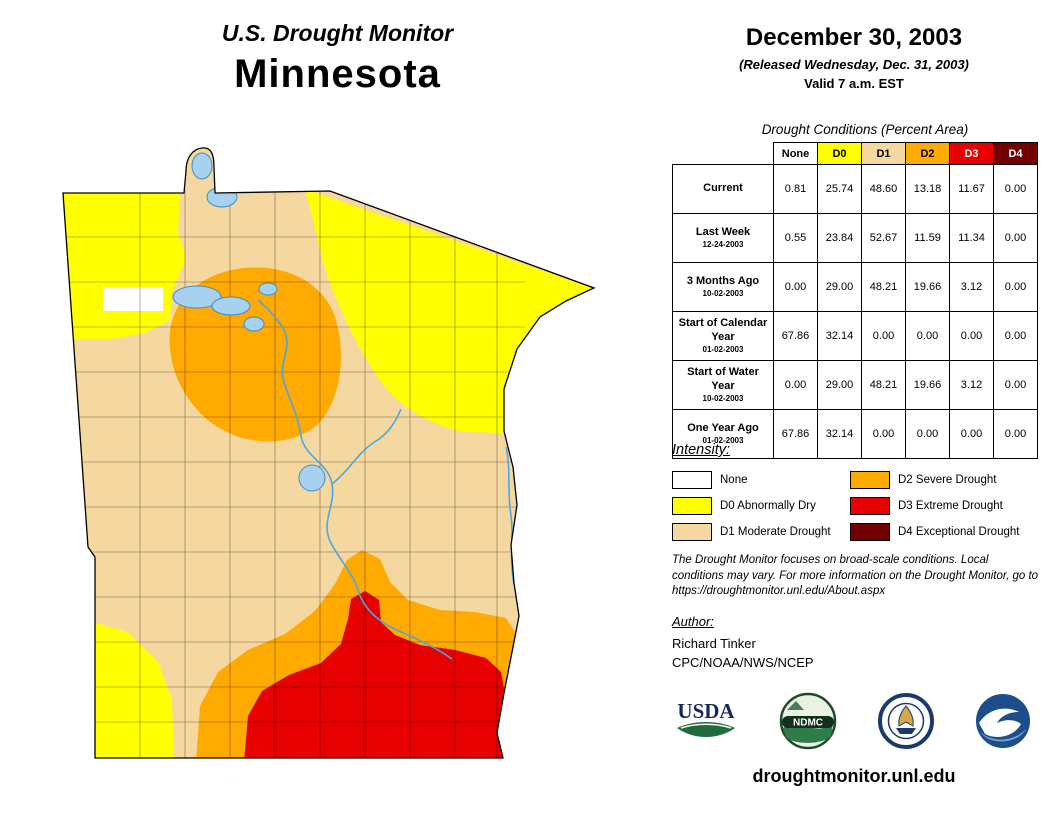  What do you see at coordinates (202, 166) in the screenshot?
I see `lake-of-the-woods` at bounding box center [202, 166].